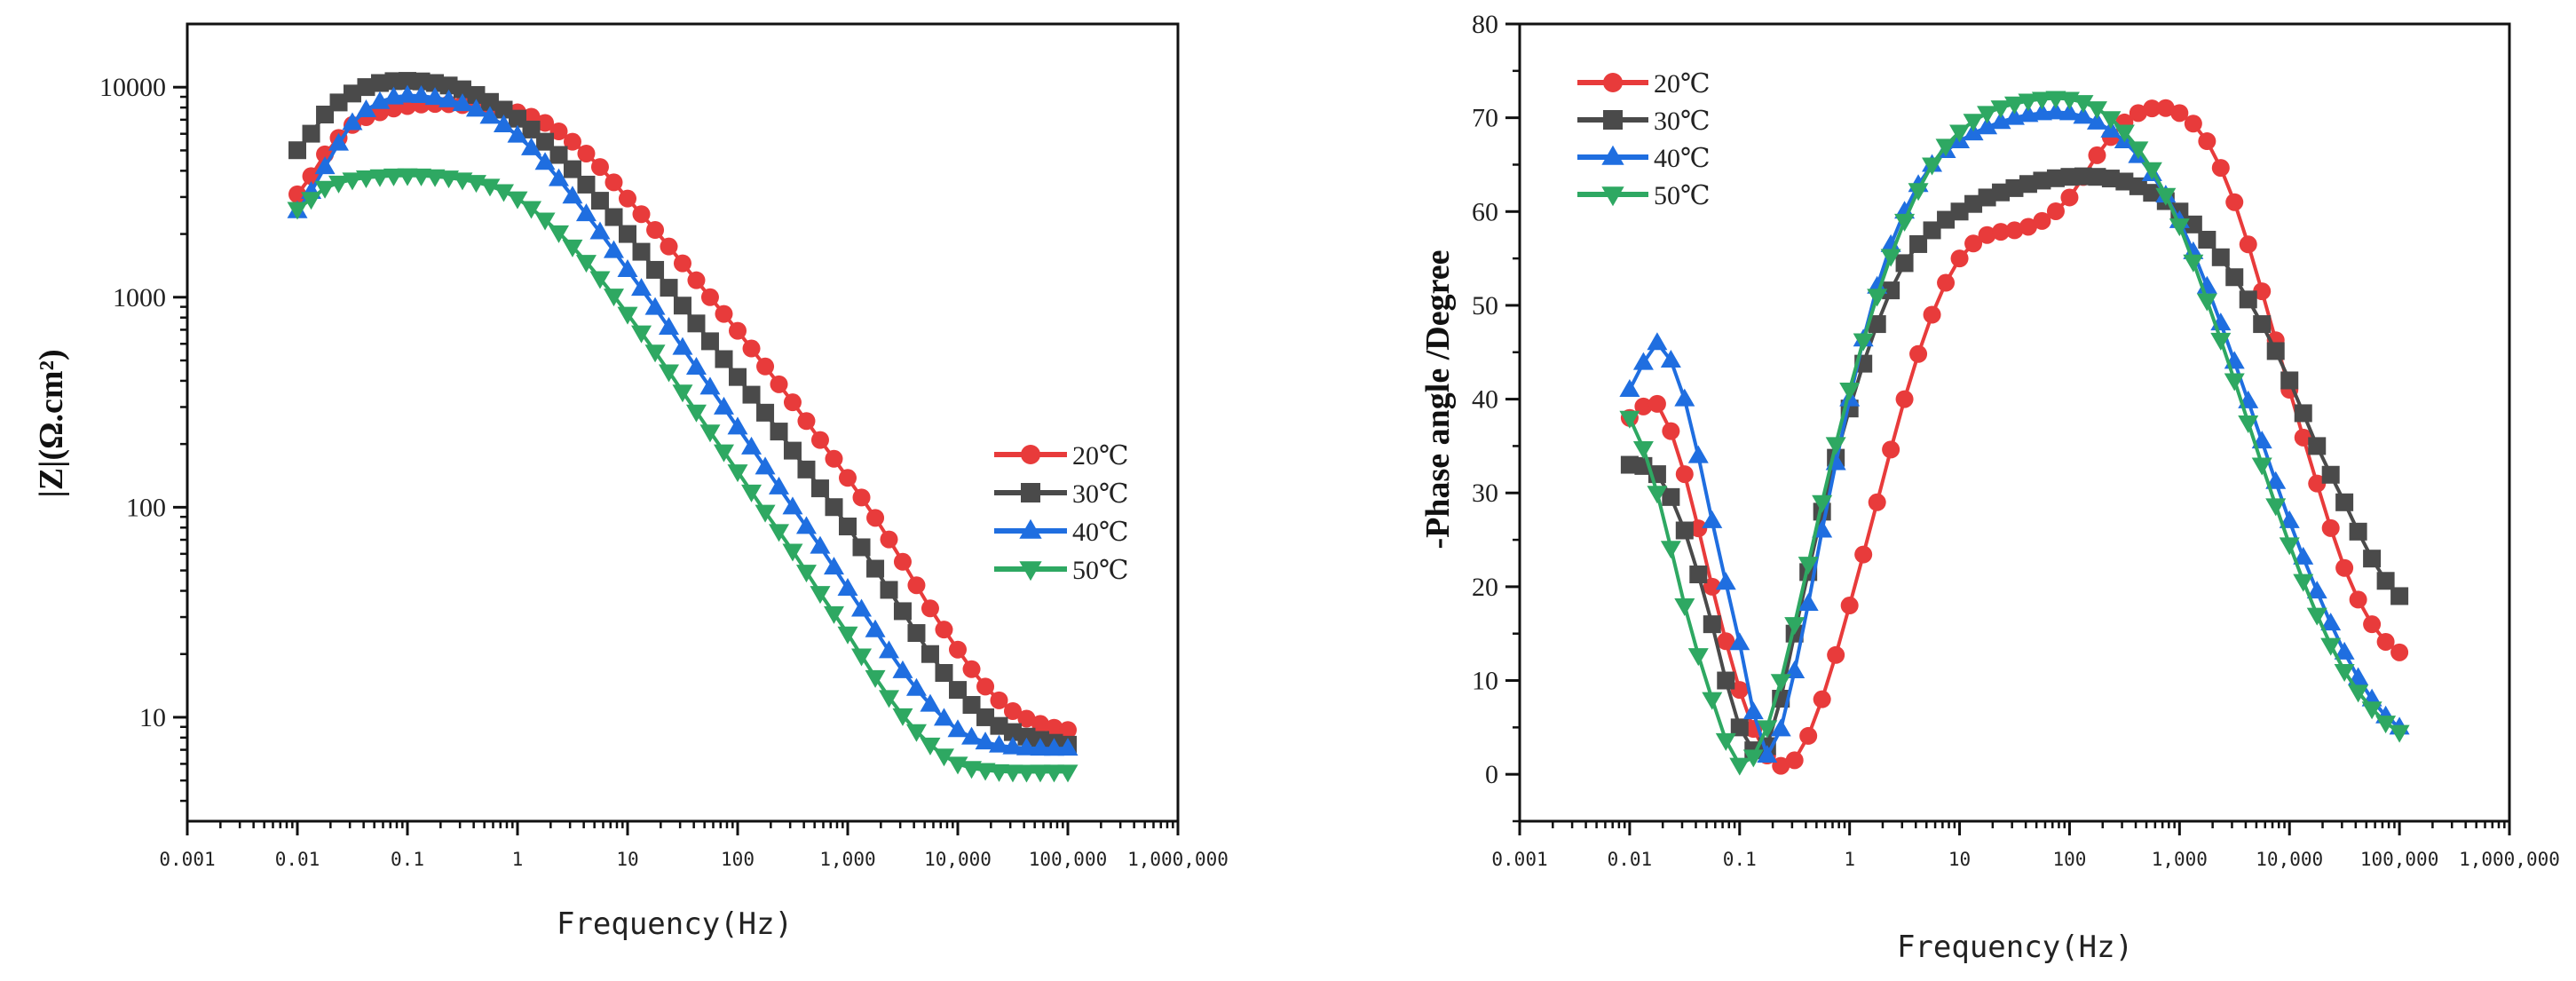 The width and height of the screenshot is (2576, 981). What do you see at coordinates (627, 859) in the screenshot?
I see `x-tick-label: 10` at bounding box center [627, 859].